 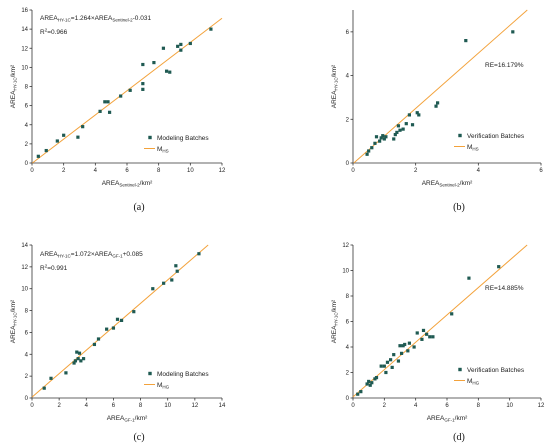 I want to click on r2-annotation-r2-part-0: R, so click(x=42, y=32).